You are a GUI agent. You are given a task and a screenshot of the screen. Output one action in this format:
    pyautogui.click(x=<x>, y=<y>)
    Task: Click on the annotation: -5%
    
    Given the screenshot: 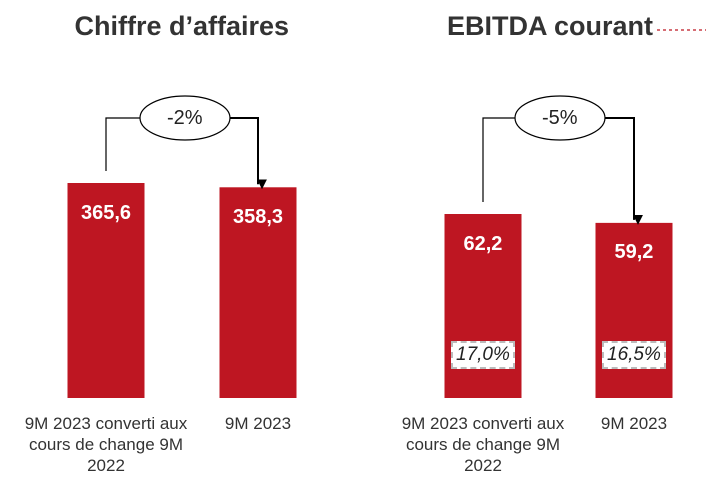 What is the action you would take?
    pyautogui.click(x=560, y=117)
    